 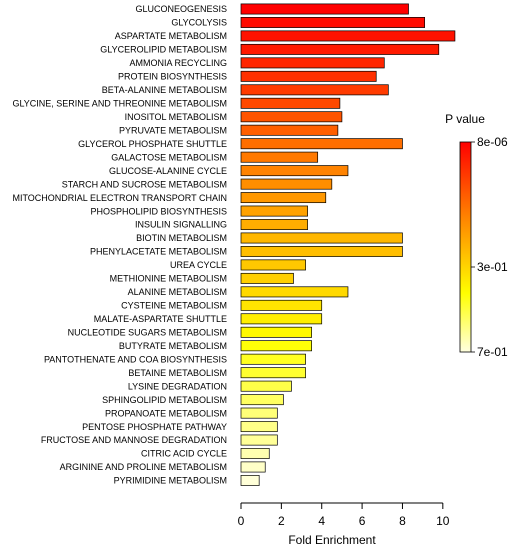 I want to click on category-label: PANTOTHENATE AND COA BIOSYNTHESIS, so click(x=135, y=359).